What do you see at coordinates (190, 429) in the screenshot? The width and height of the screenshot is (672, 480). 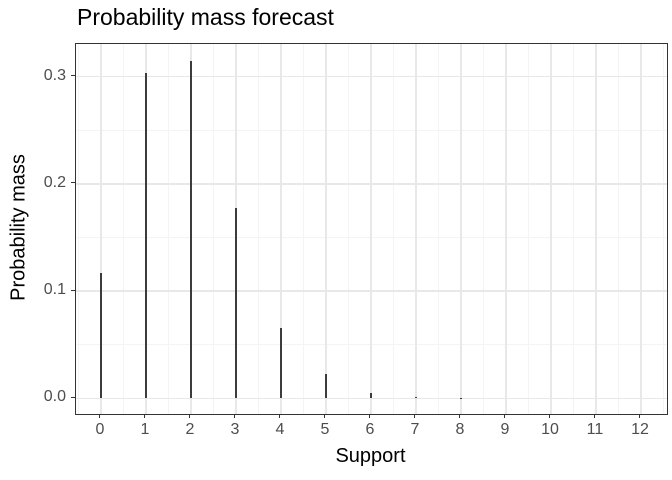 I see `x-tick-label: 2` at bounding box center [190, 429].